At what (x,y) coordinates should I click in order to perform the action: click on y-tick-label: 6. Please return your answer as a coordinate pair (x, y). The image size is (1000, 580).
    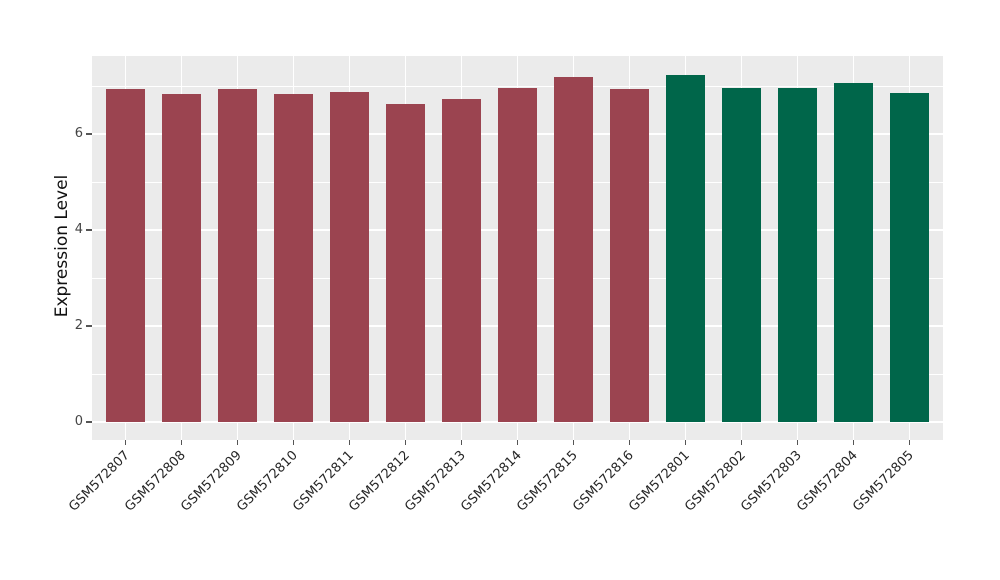
    Looking at the image, I should click on (78, 134).